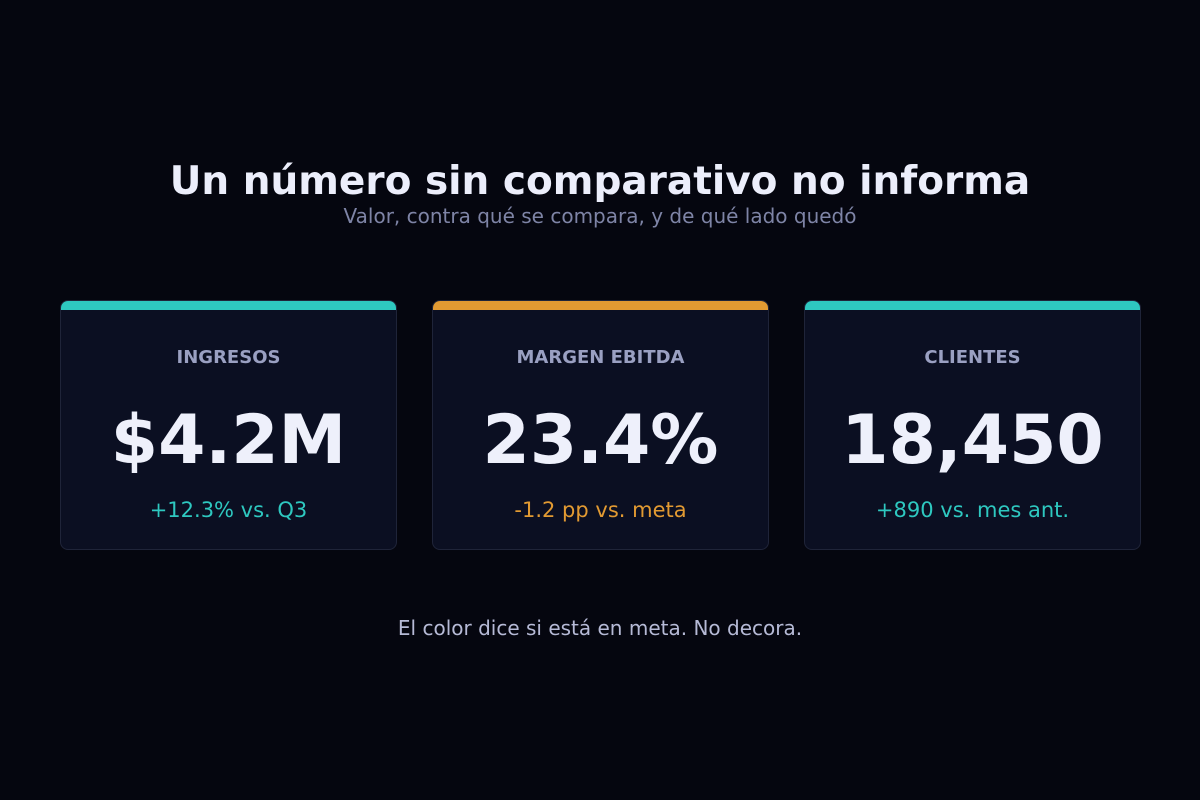 This screenshot has height=800, width=1200. What do you see at coordinates (600, 181) in the screenshot?
I see `slide-title: Un número sin comparativo no informa` at bounding box center [600, 181].